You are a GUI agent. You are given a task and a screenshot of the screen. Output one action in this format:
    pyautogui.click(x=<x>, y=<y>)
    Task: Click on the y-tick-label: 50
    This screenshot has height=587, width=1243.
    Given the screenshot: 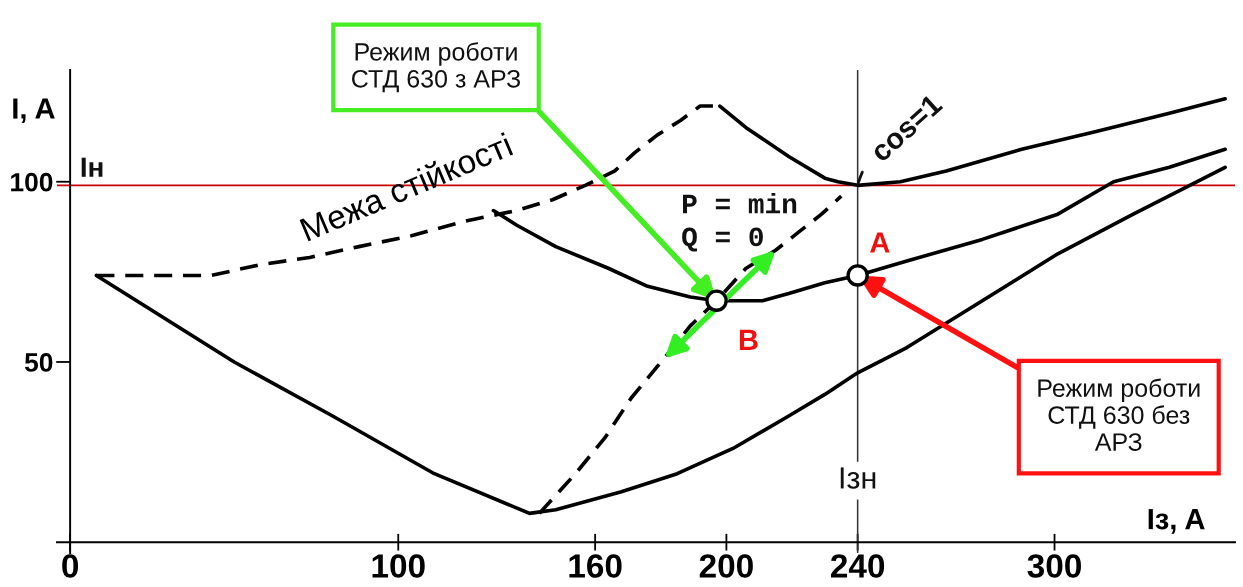 What is the action you would take?
    pyautogui.click(x=38, y=362)
    